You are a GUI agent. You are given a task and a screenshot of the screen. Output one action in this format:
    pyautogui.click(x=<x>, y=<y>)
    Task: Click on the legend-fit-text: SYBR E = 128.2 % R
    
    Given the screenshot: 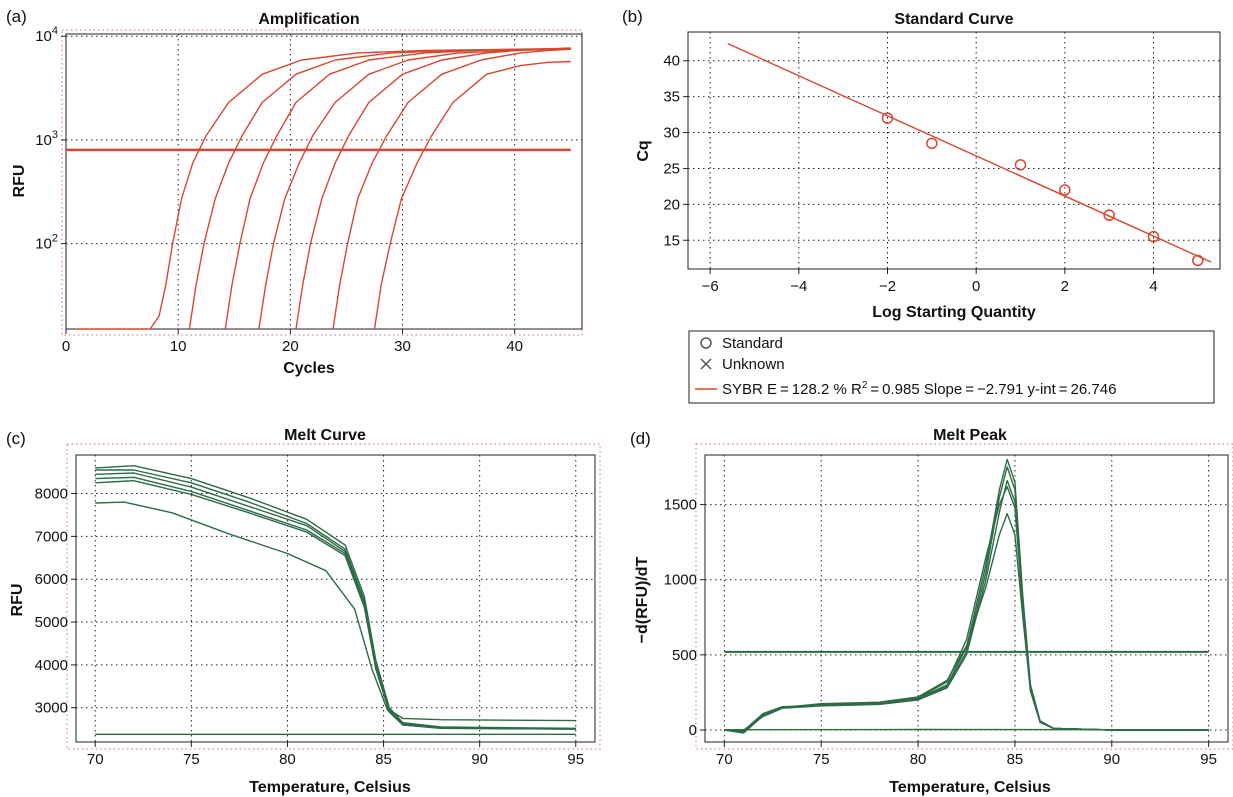 What is the action you would take?
    pyautogui.click(x=792, y=389)
    